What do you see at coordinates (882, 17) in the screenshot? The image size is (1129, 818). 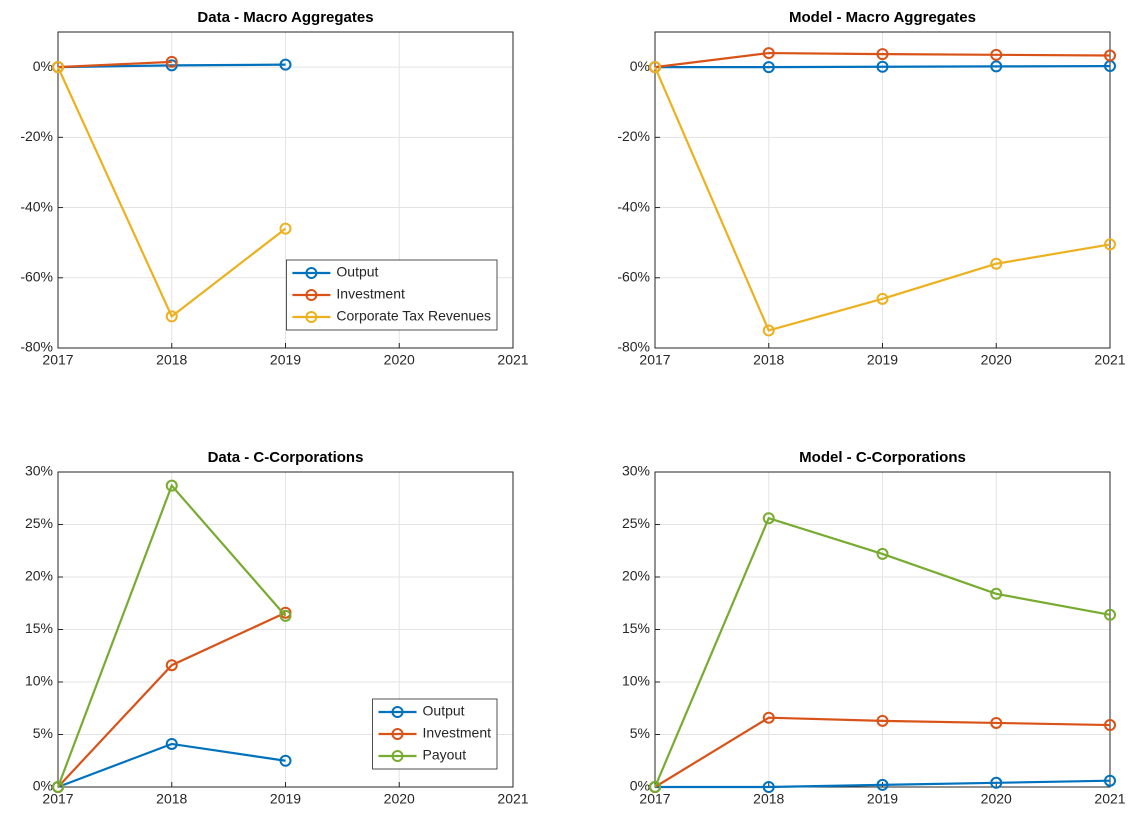 I see `chart-title: Model - Macro Aggregates` at bounding box center [882, 17].